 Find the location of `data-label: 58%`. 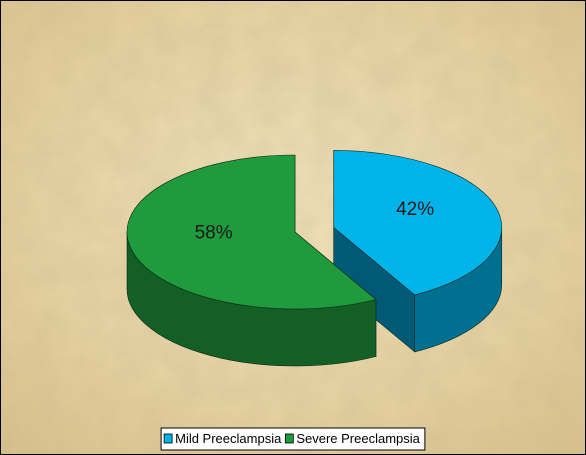

data-label: 58% is located at coordinates (214, 233).